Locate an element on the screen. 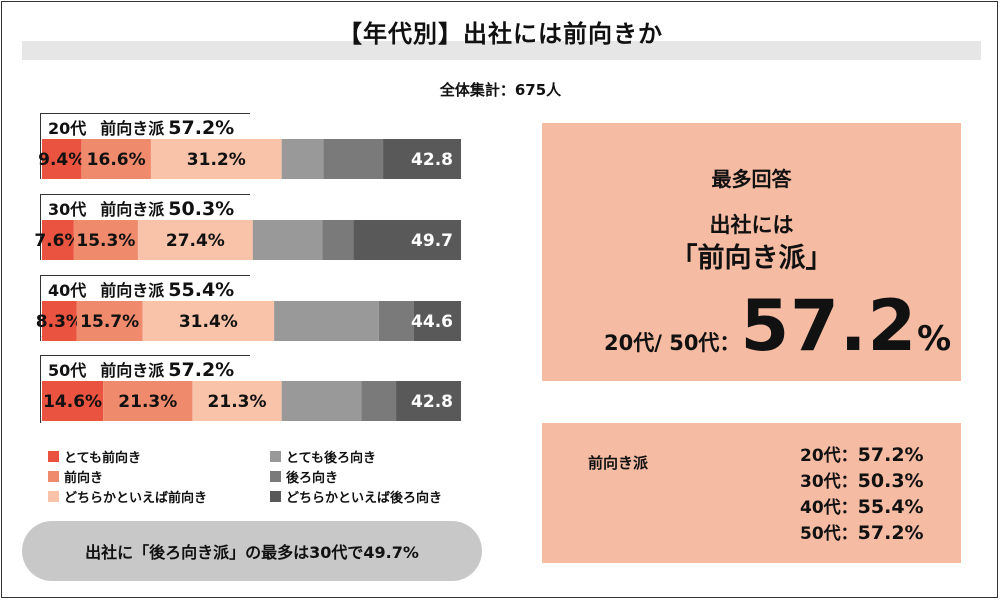 The height and width of the screenshot is (601, 1001). highlight-value: 57.2 is located at coordinates (829, 326).